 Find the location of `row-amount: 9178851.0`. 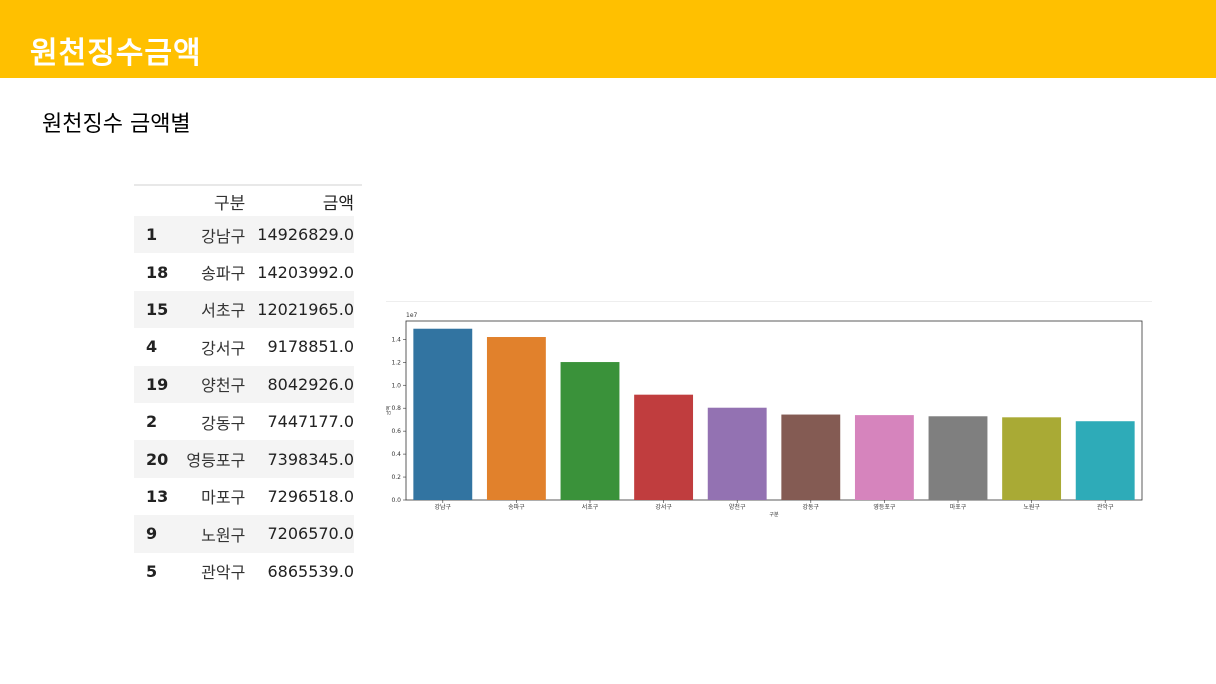

row-amount: 9178851.0 is located at coordinates (310, 347).